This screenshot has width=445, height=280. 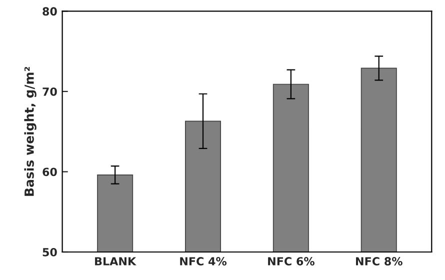 What do you see at coordinates (49, 11) in the screenshot?
I see `y-tick-label: 80` at bounding box center [49, 11].